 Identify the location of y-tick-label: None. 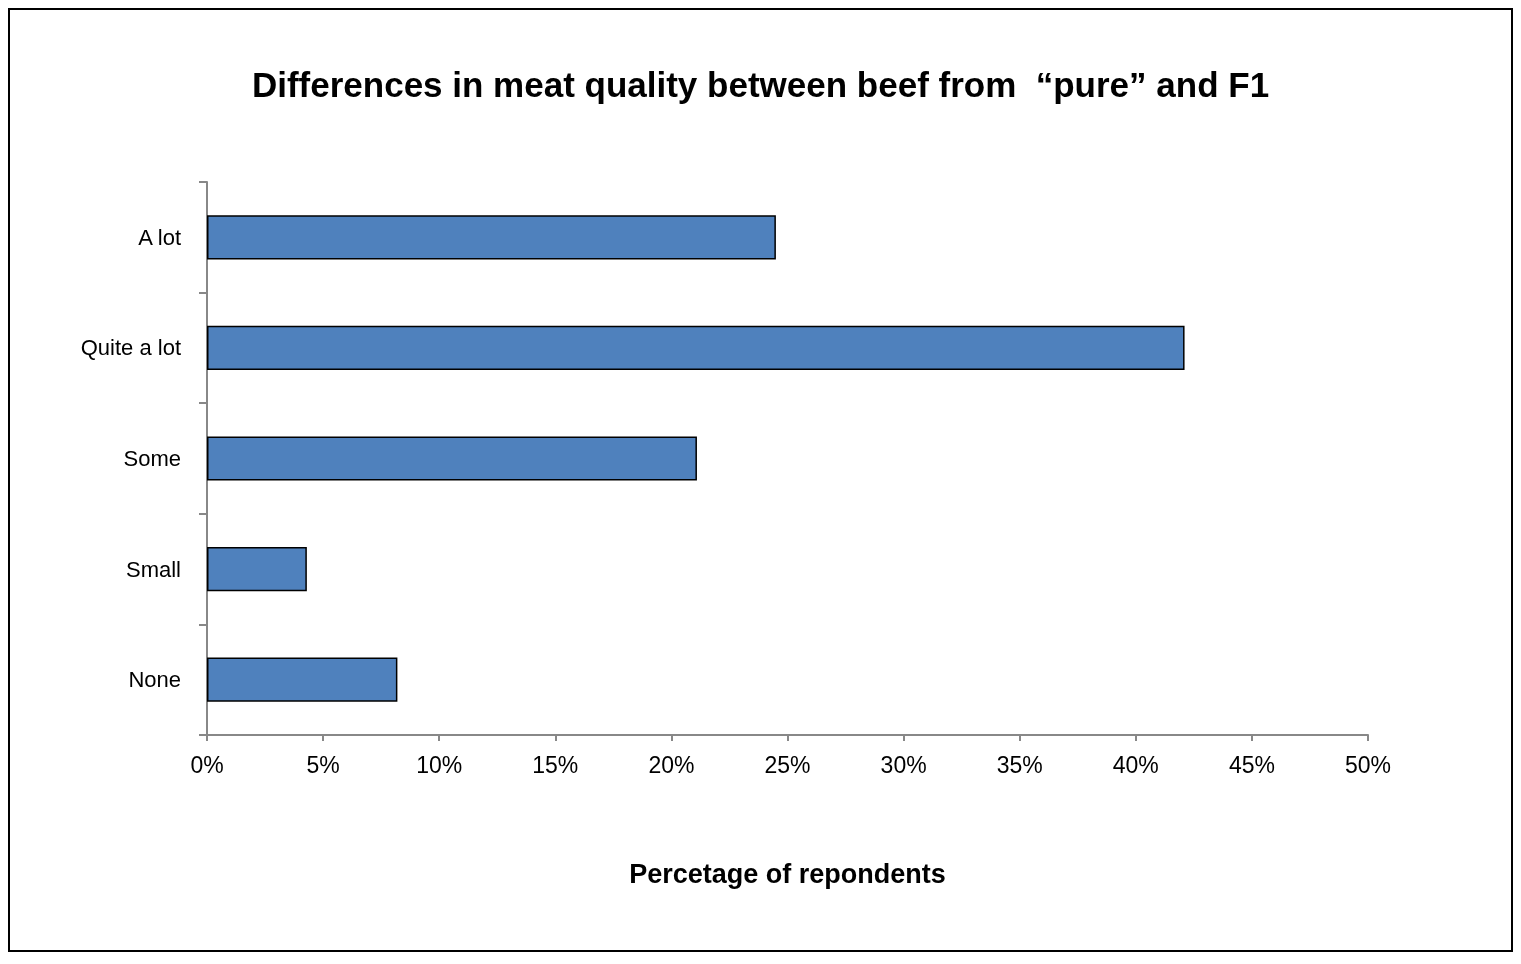
(154, 680).